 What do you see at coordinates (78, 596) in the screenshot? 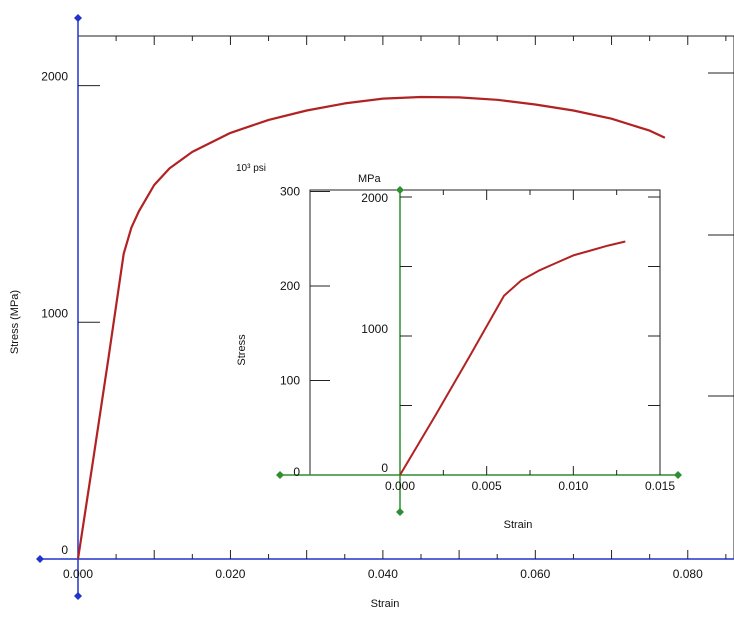
I see `axis-handle-bottom` at bounding box center [78, 596].